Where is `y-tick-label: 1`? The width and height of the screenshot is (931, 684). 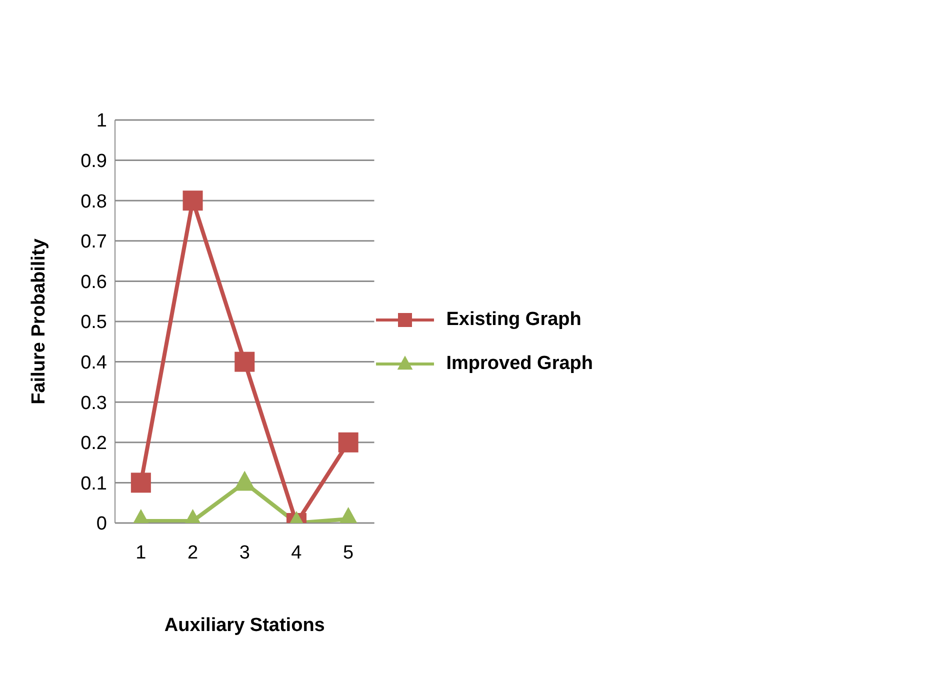
y-tick-label: 1 is located at coordinates (101, 121).